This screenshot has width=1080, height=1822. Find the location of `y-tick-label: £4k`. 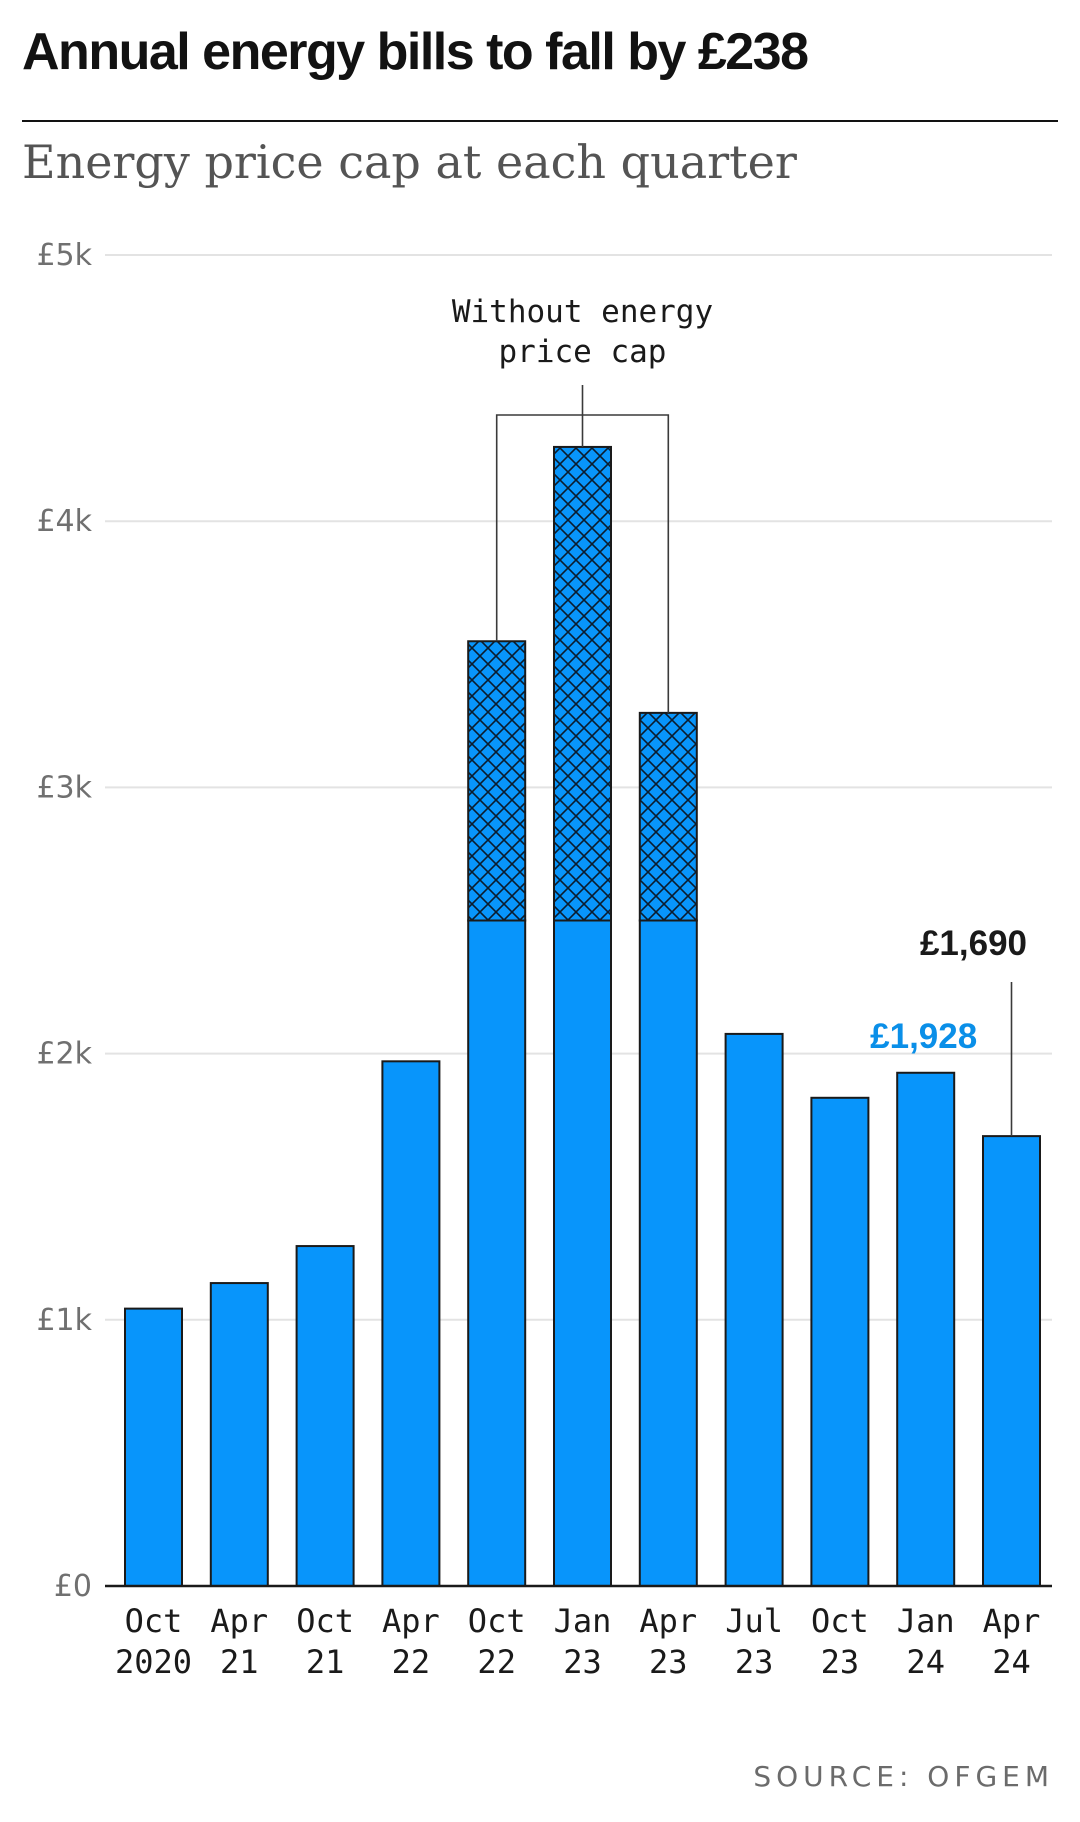

y-tick-label: £4k is located at coordinates (64, 521).